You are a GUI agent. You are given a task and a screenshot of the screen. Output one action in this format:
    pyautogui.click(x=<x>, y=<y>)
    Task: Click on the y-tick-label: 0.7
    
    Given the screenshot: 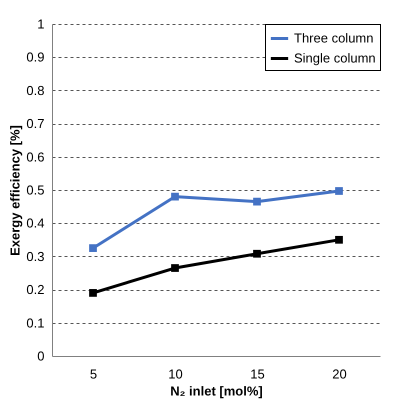 What is the action you would take?
    pyautogui.click(x=35, y=124)
    